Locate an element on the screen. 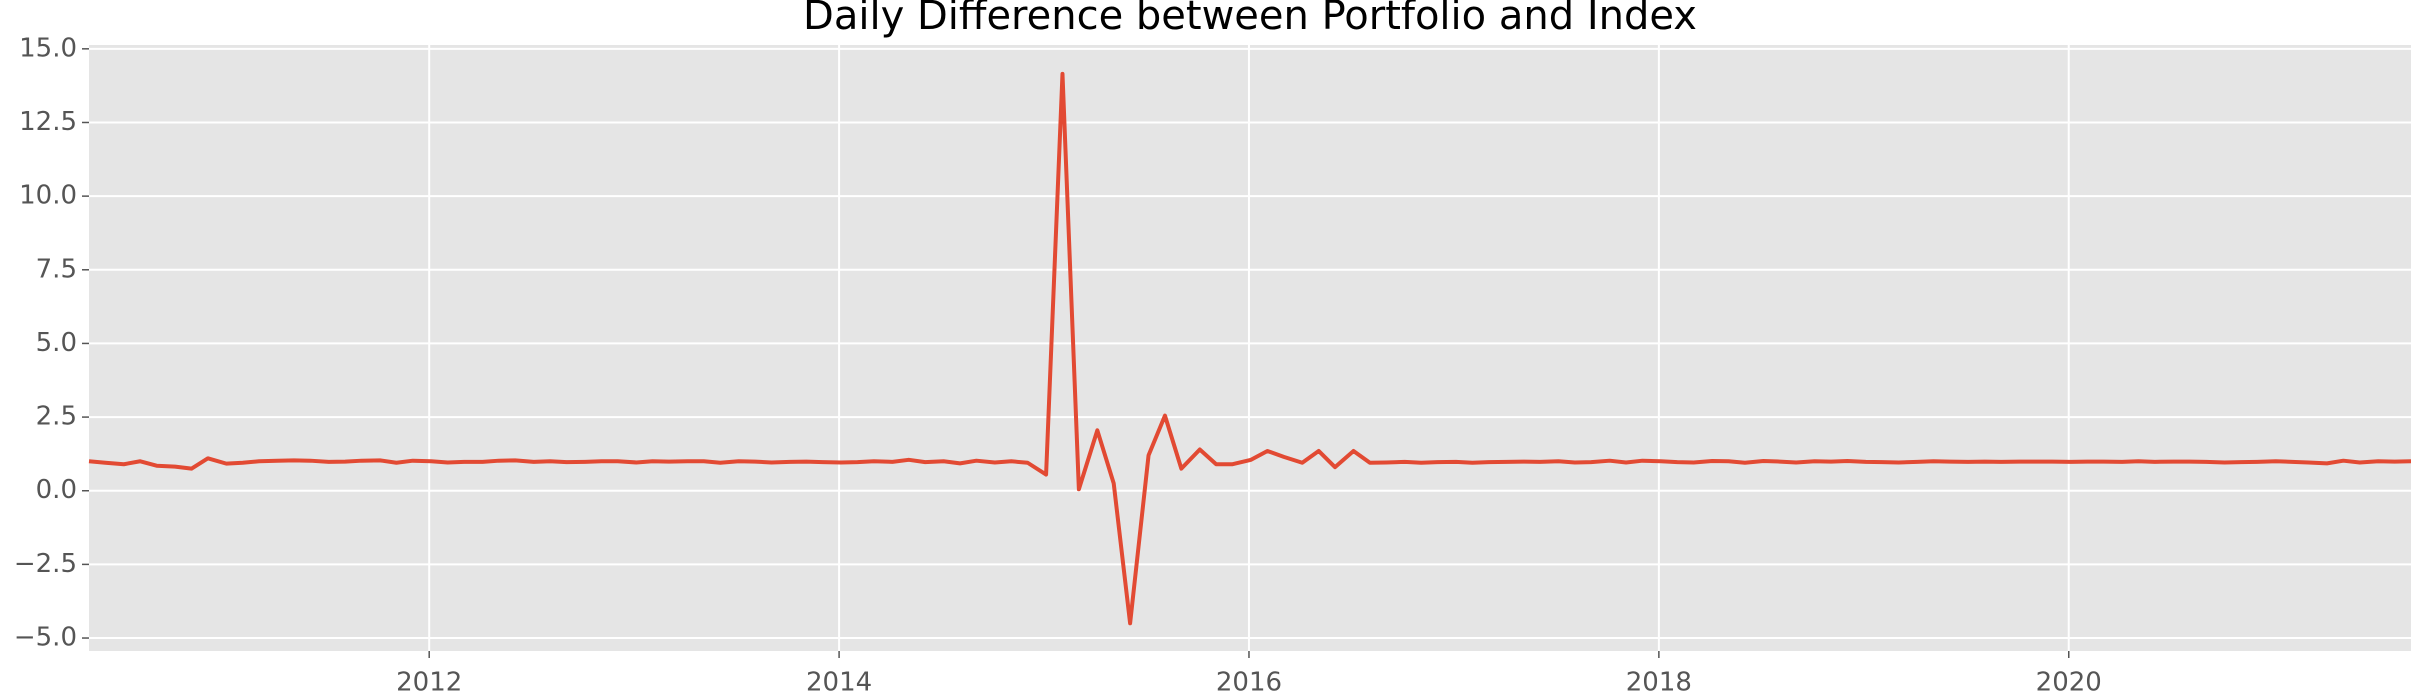 The height and width of the screenshot is (699, 2411). y-tick-label: 5.0 is located at coordinates (56, 343).